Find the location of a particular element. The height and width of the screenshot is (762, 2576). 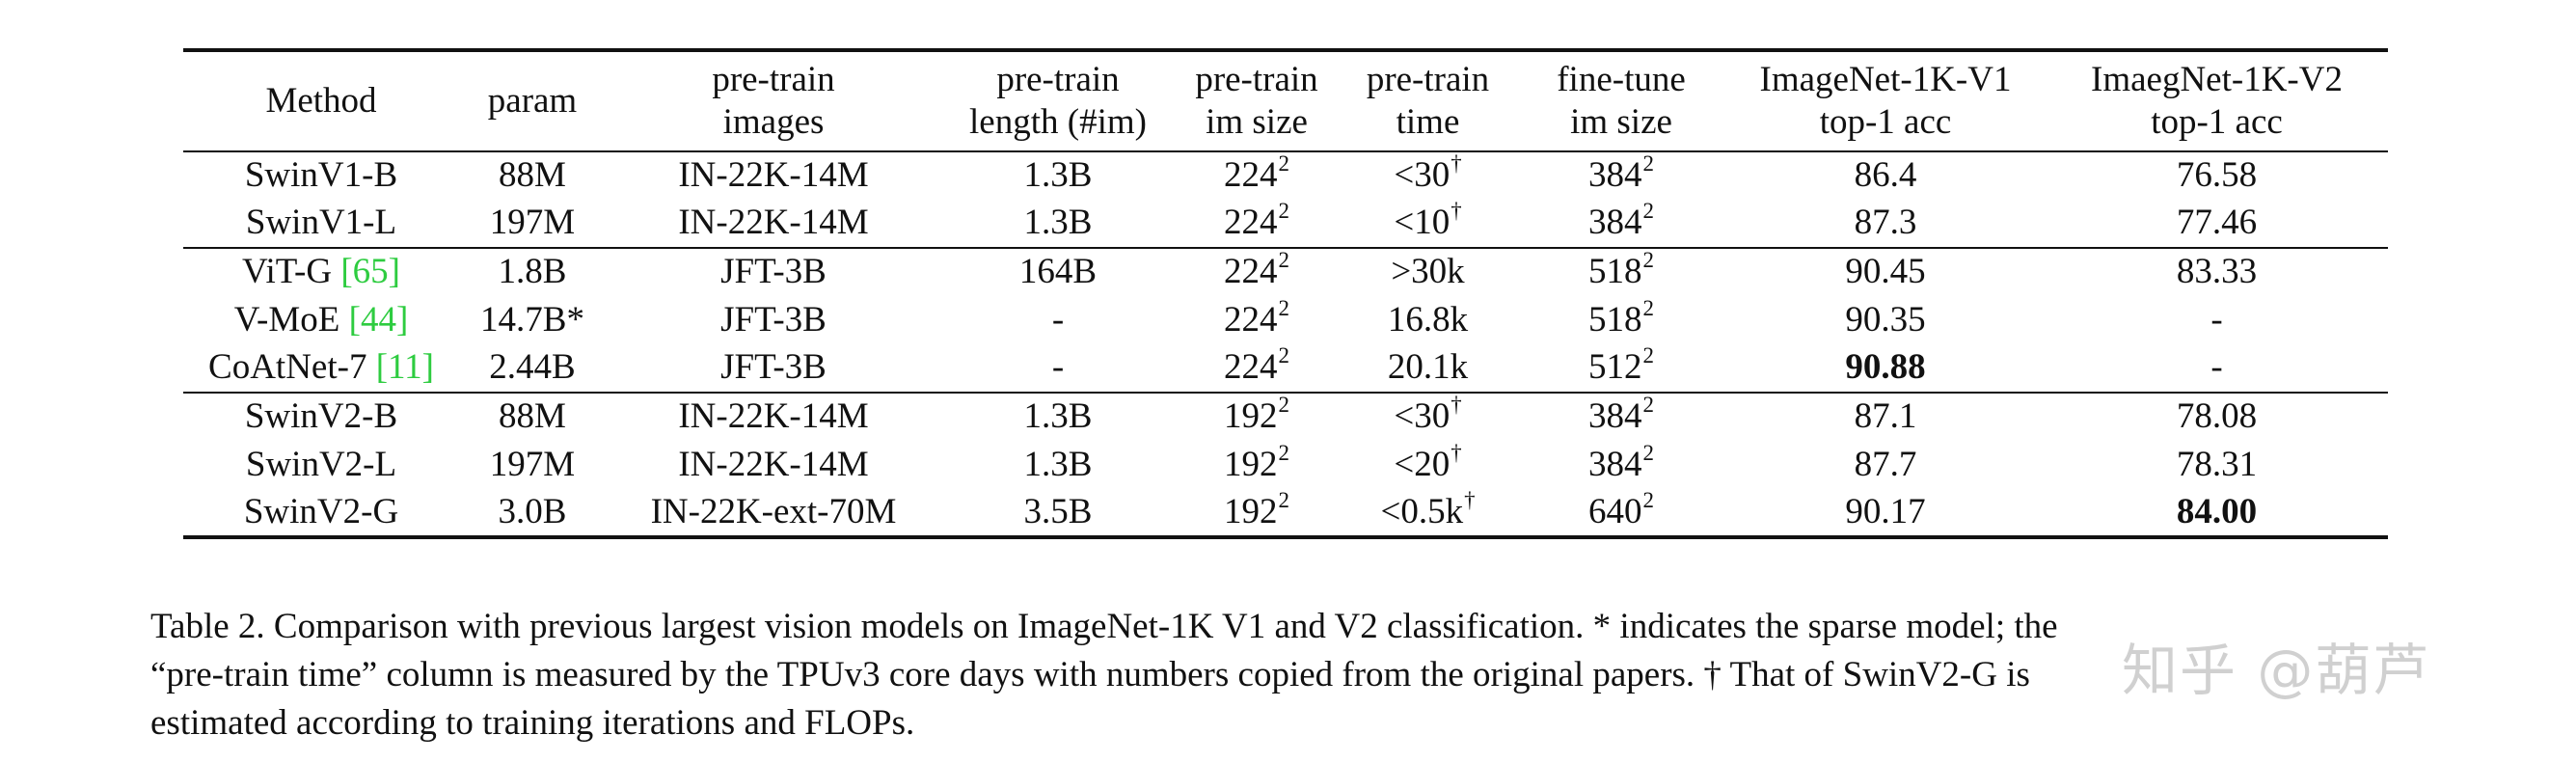

method-name: SwinV2-B is located at coordinates (321, 417).